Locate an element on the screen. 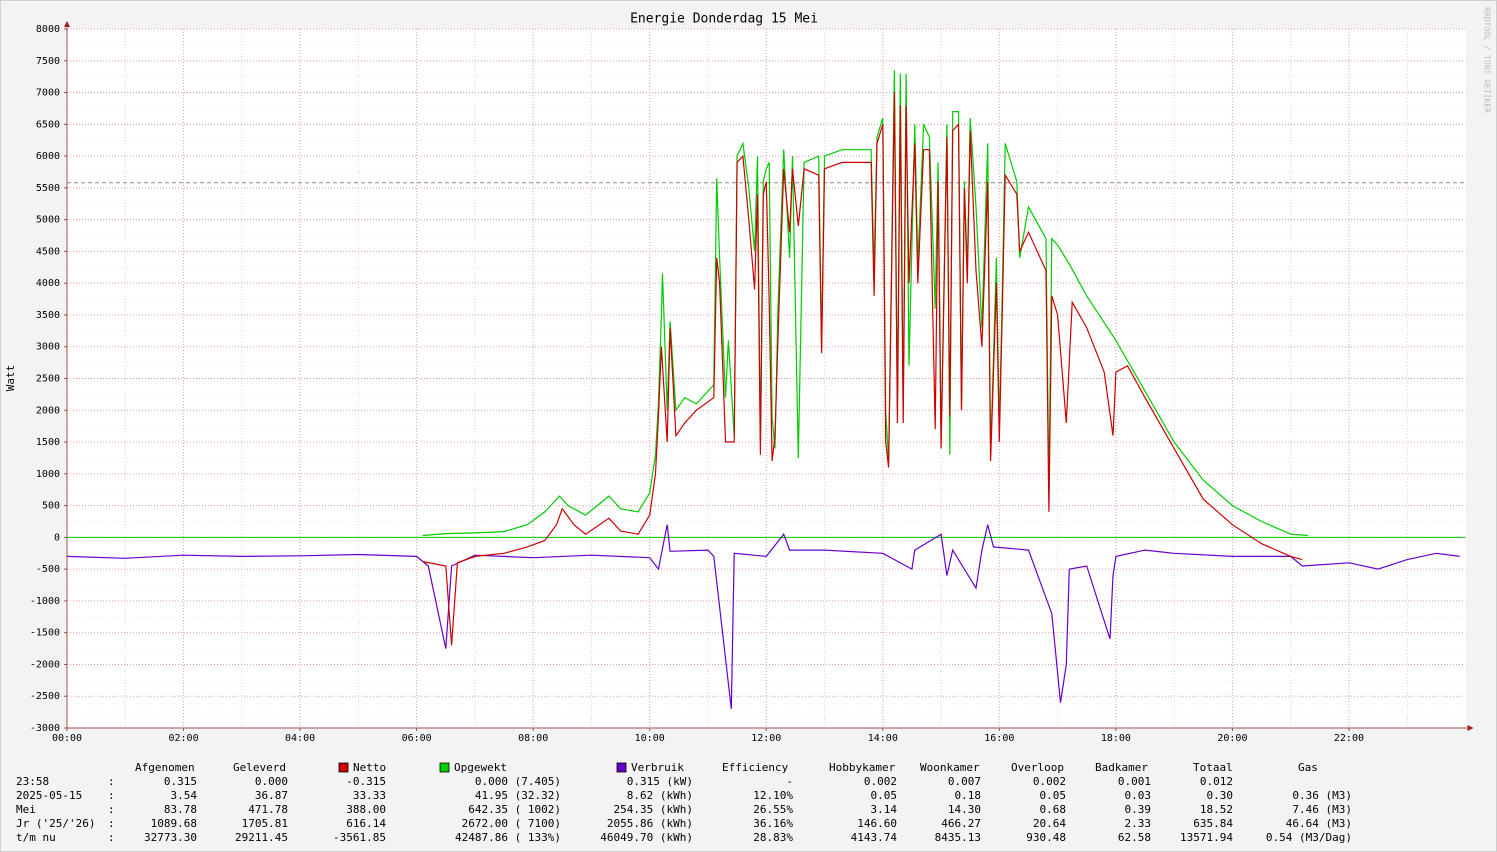 The image size is (1497, 852). table-cell: 466.27 is located at coordinates (961, 823).